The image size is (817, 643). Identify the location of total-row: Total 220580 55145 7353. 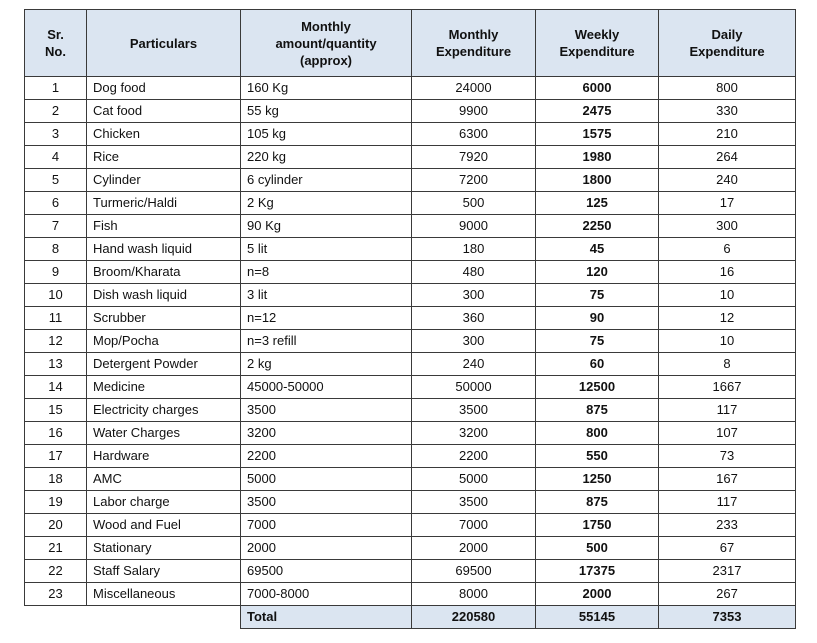
(410, 617).